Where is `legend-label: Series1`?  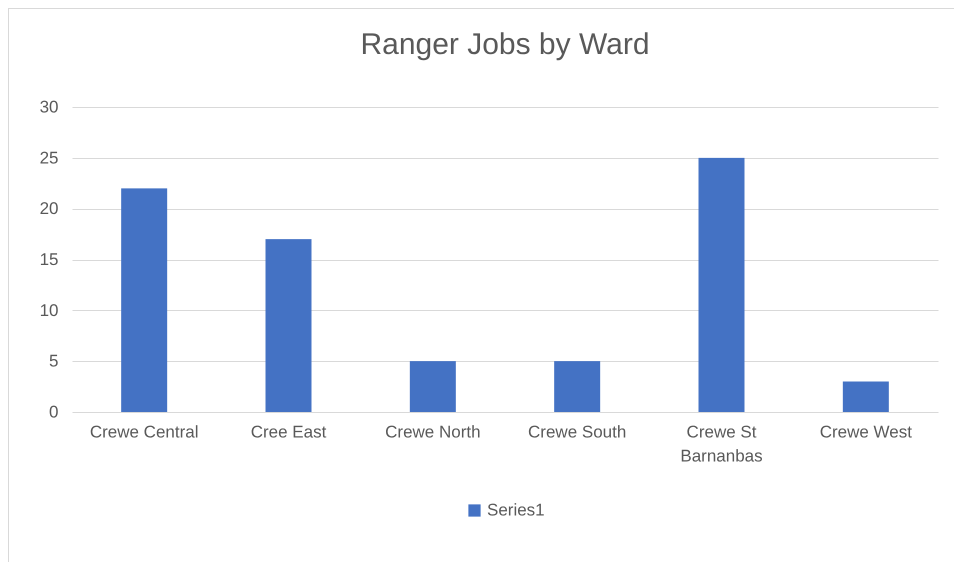 legend-label: Series1 is located at coordinates (516, 510).